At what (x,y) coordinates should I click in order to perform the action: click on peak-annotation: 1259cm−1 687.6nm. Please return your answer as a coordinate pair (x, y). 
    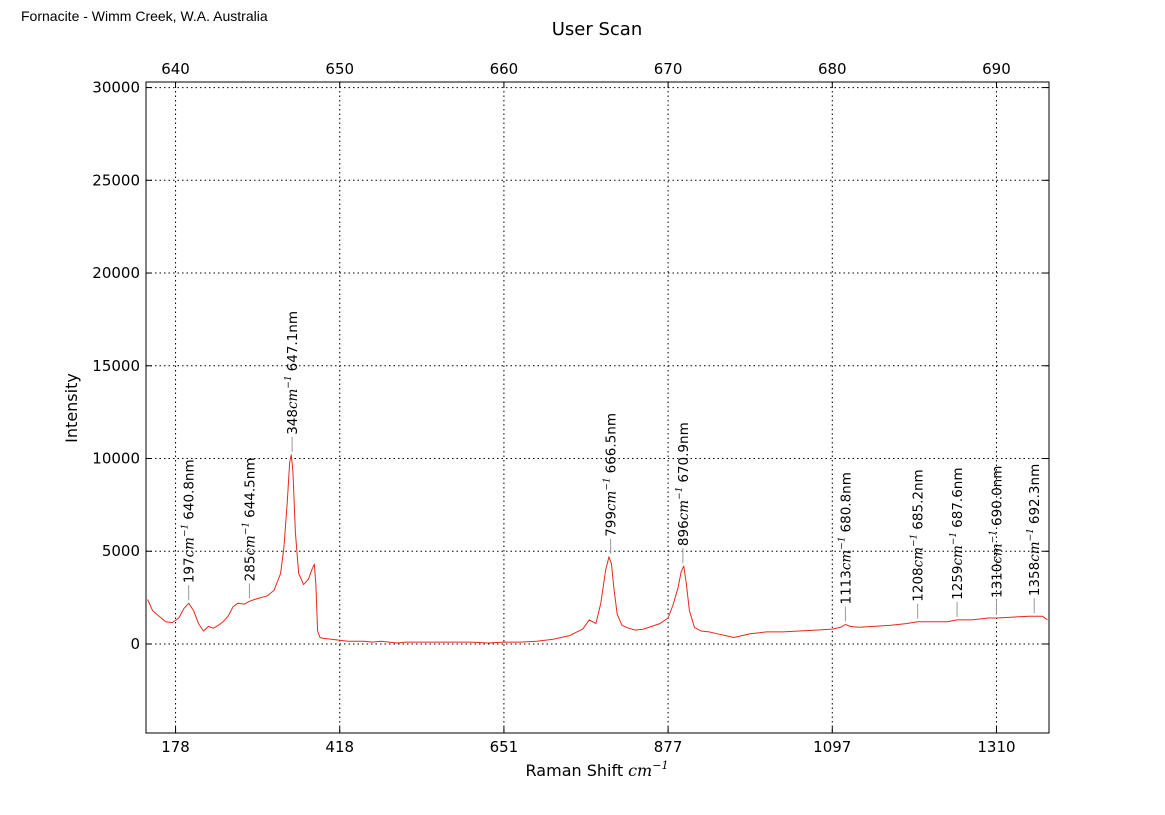
    Looking at the image, I should click on (957, 542).